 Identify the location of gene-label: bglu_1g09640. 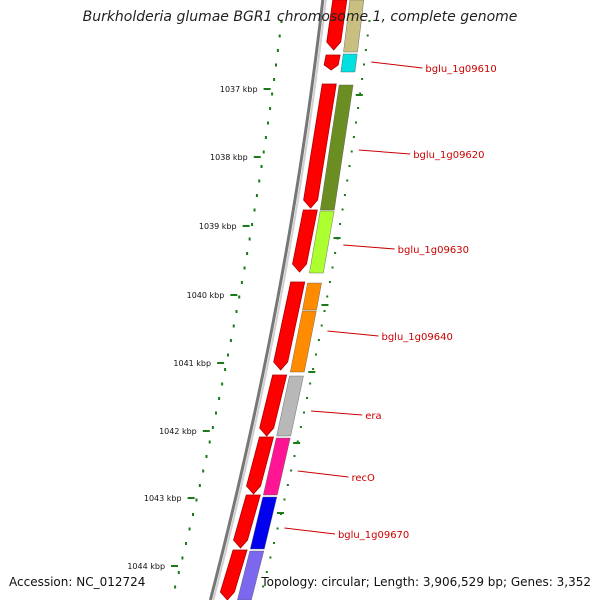
(416, 337).